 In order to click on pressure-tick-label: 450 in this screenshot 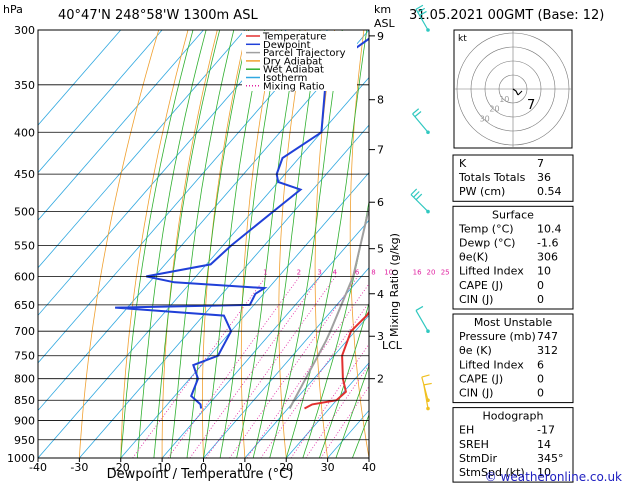, I will do `click(24, 174)`.